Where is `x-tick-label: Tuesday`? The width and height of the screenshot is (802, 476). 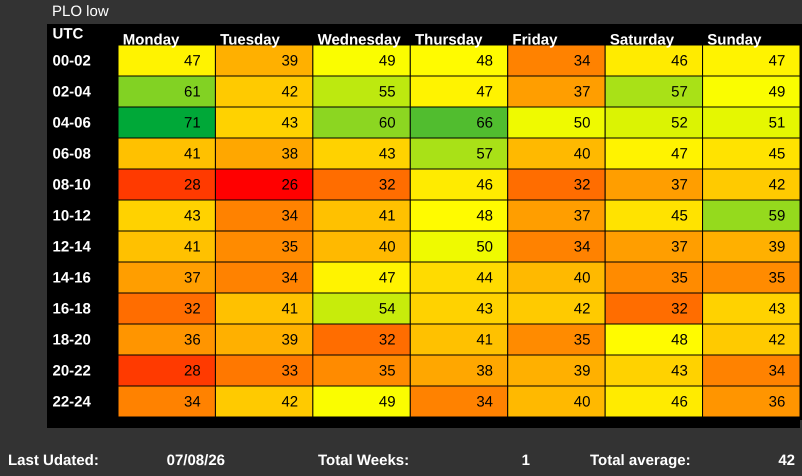
x-tick-label: Tuesday is located at coordinates (250, 40).